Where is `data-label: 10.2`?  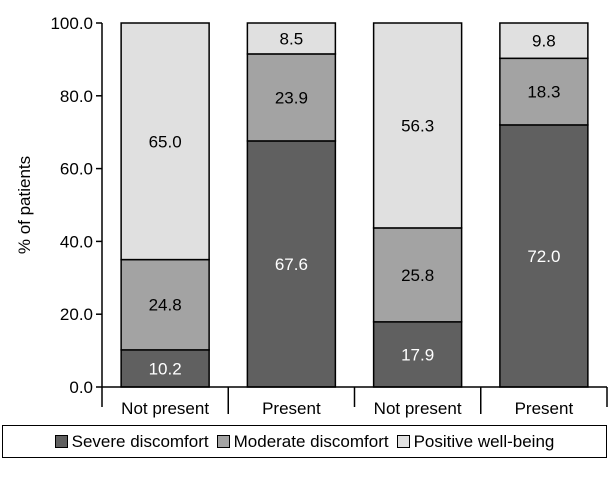
data-label: 10.2 is located at coordinates (165, 368).